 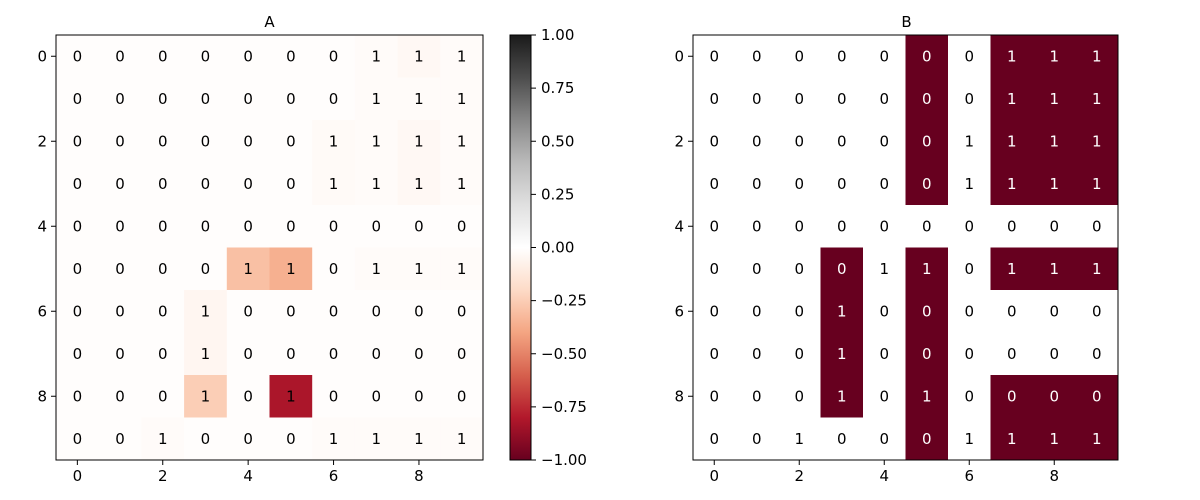 What do you see at coordinates (269, 22) in the screenshot?
I see `panel-a-title: A` at bounding box center [269, 22].